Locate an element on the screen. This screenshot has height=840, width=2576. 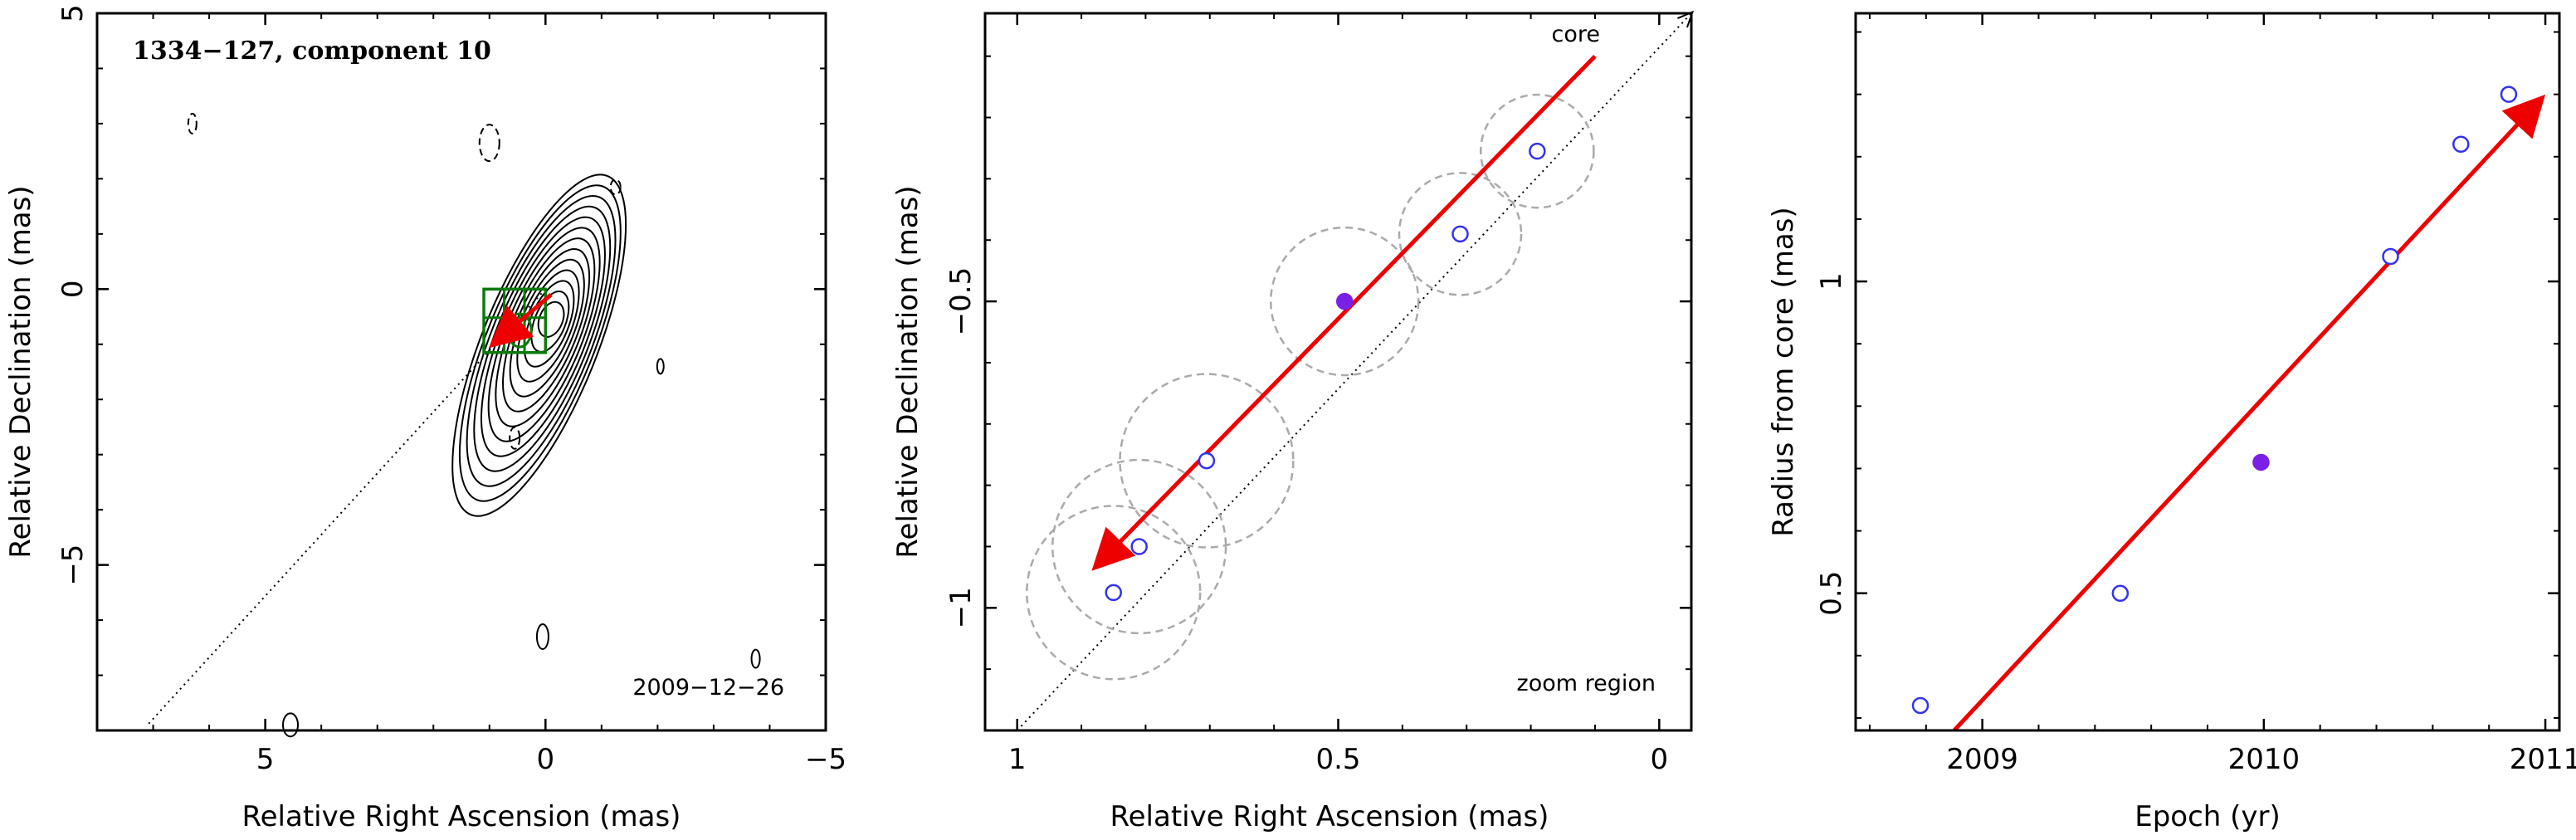
p3-x-axis-label: Epoch (yr) is located at coordinates (2207, 816).